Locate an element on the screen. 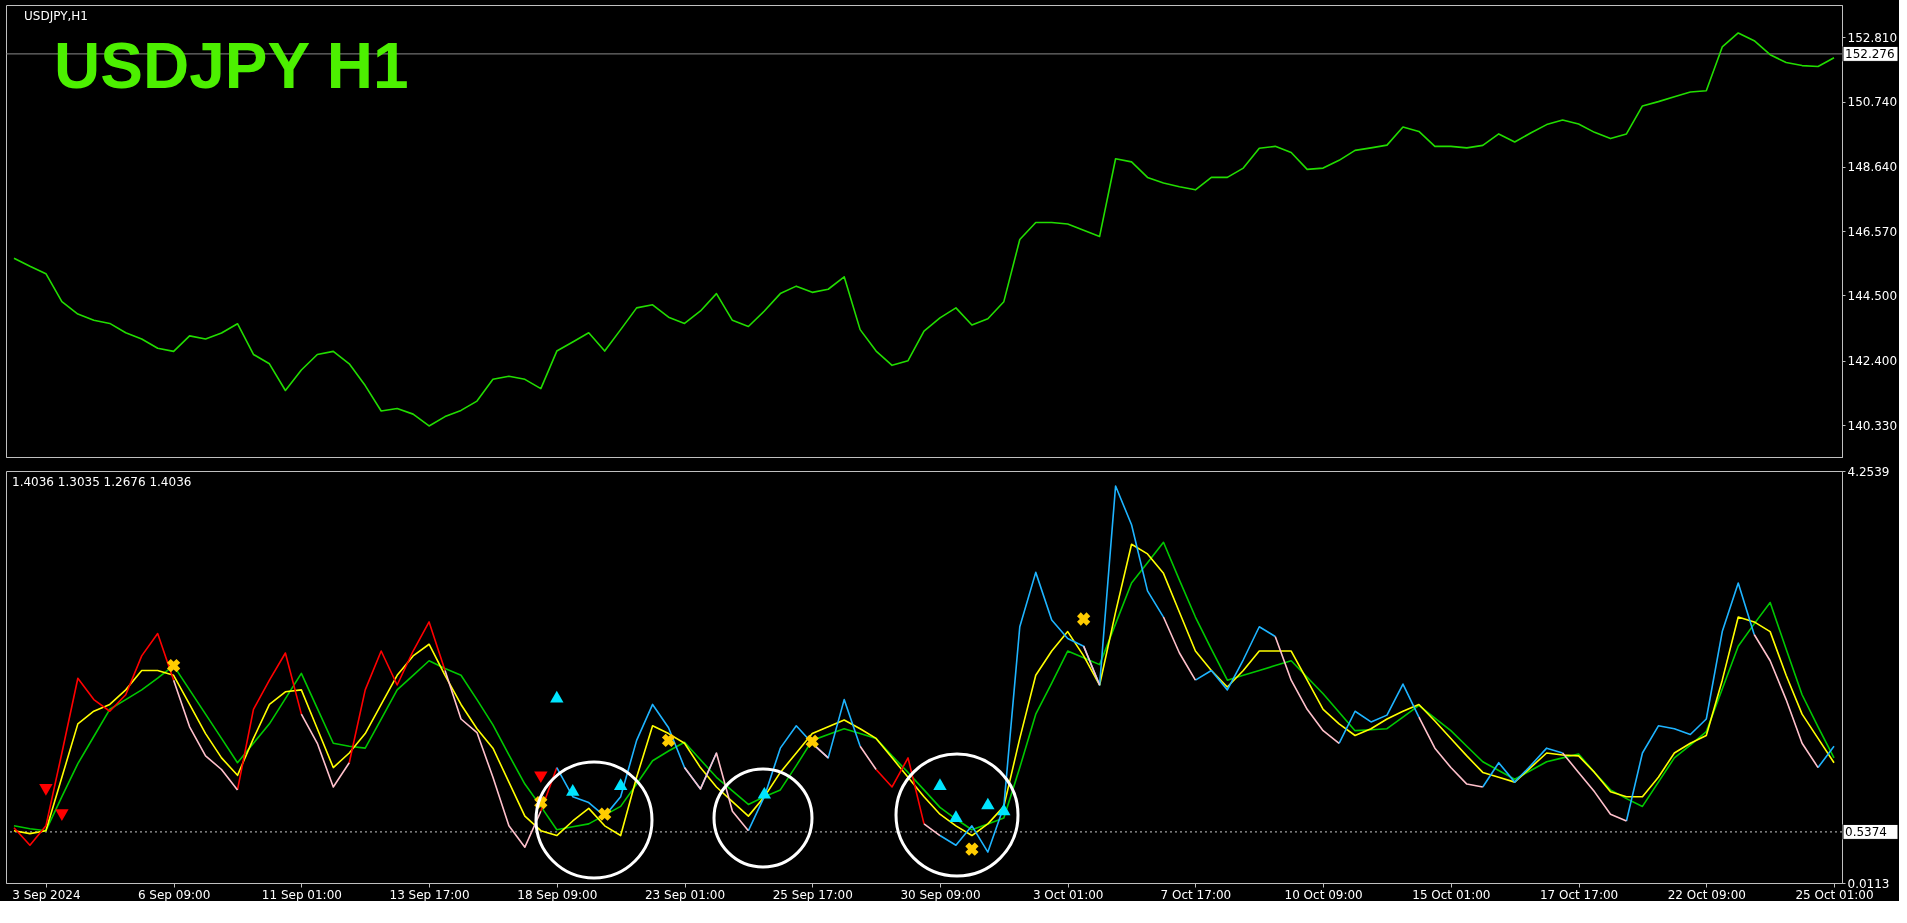 The width and height of the screenshot is (1907, 923). x-tick-label: 23 Sep 01:00 is located at coordinates (685, 894).